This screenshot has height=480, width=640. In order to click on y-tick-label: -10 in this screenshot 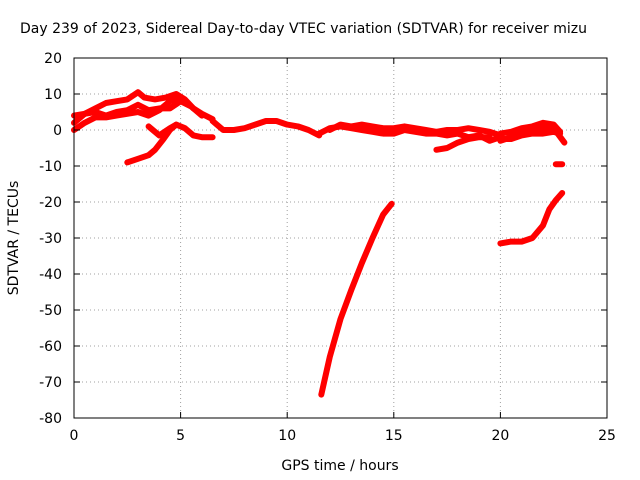, I will do `click(50, 167)`.